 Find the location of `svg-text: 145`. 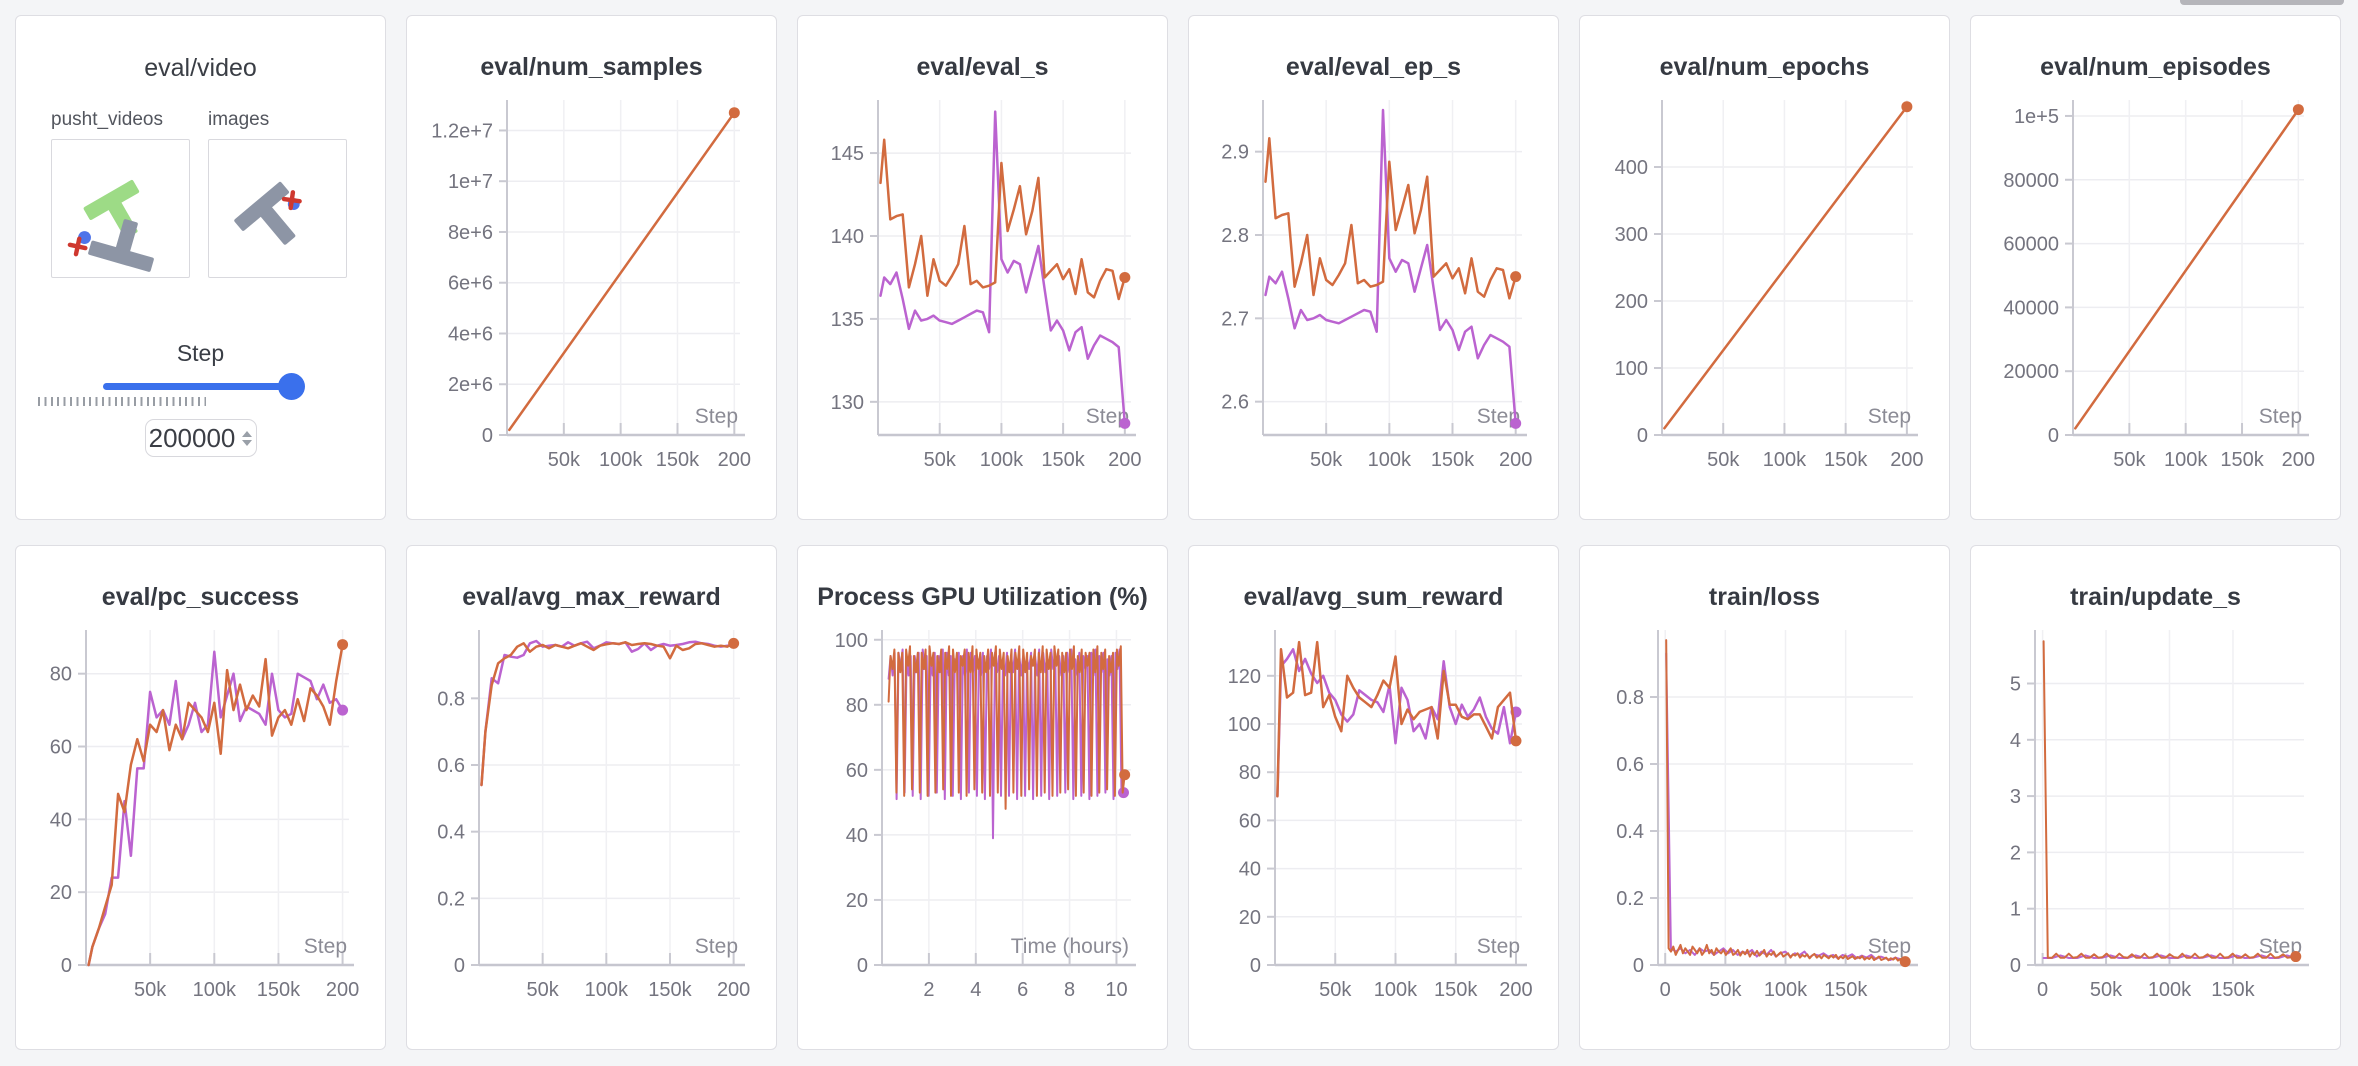

svg-text: 145 is located at coordinates (847, 154).